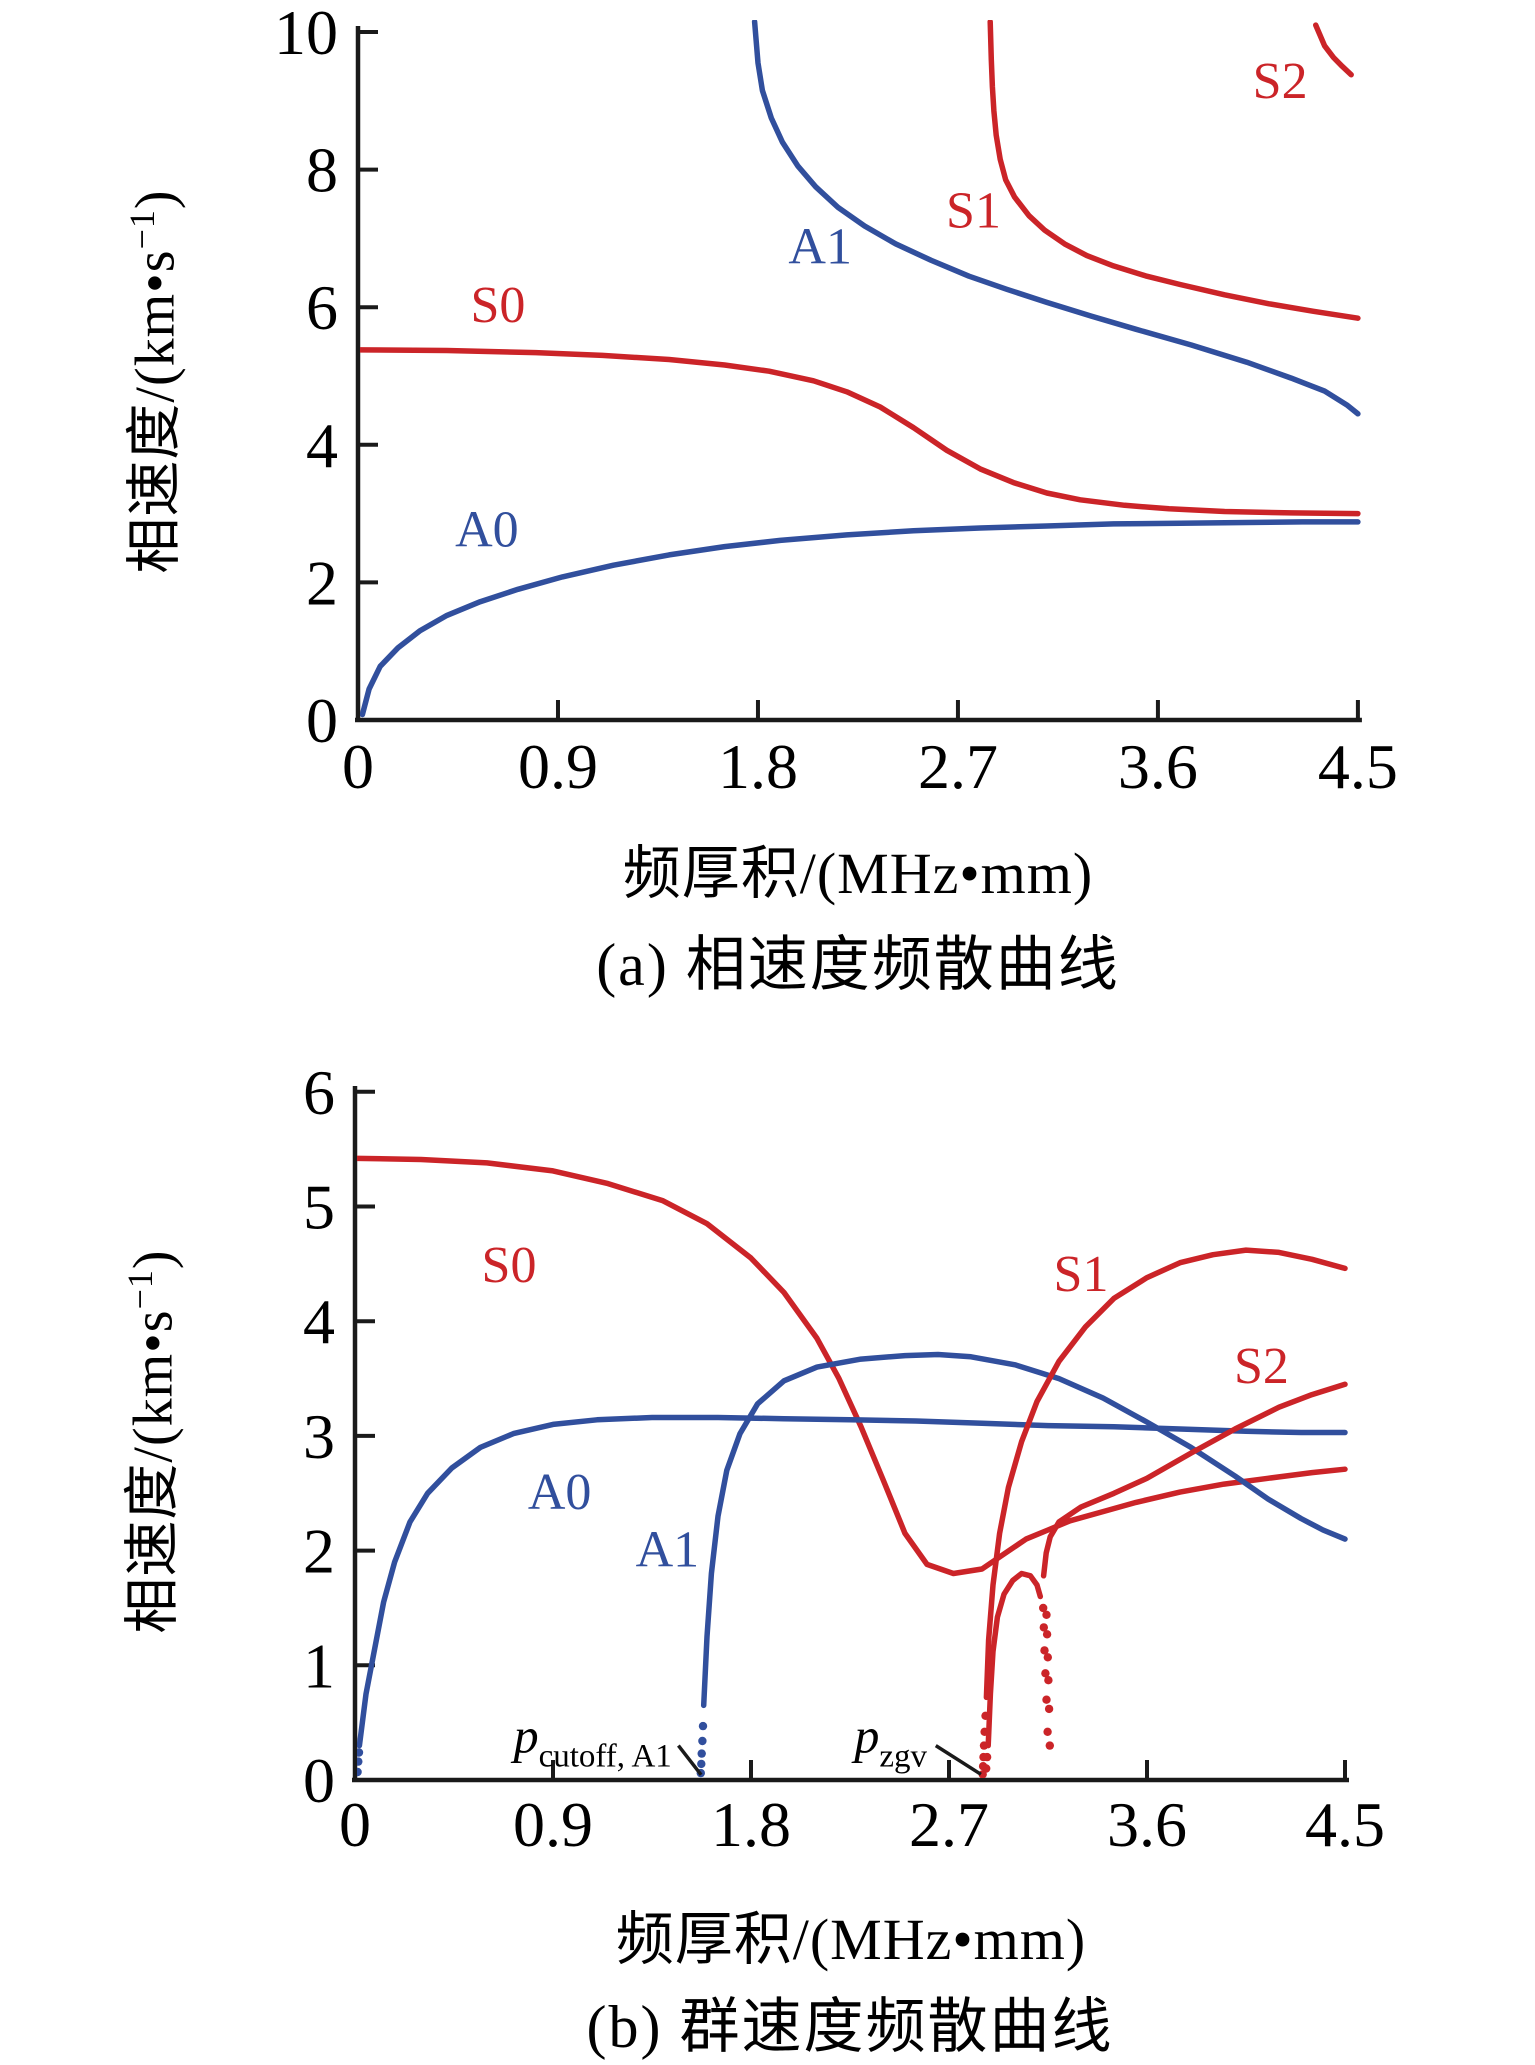 Image resolution: width=1535 pixels, height=2065 pixels. What do you see at coordinates (319, 1207) in the screenshot?
I see `y-tick-label: 5` at bounding box center [319, 1207].